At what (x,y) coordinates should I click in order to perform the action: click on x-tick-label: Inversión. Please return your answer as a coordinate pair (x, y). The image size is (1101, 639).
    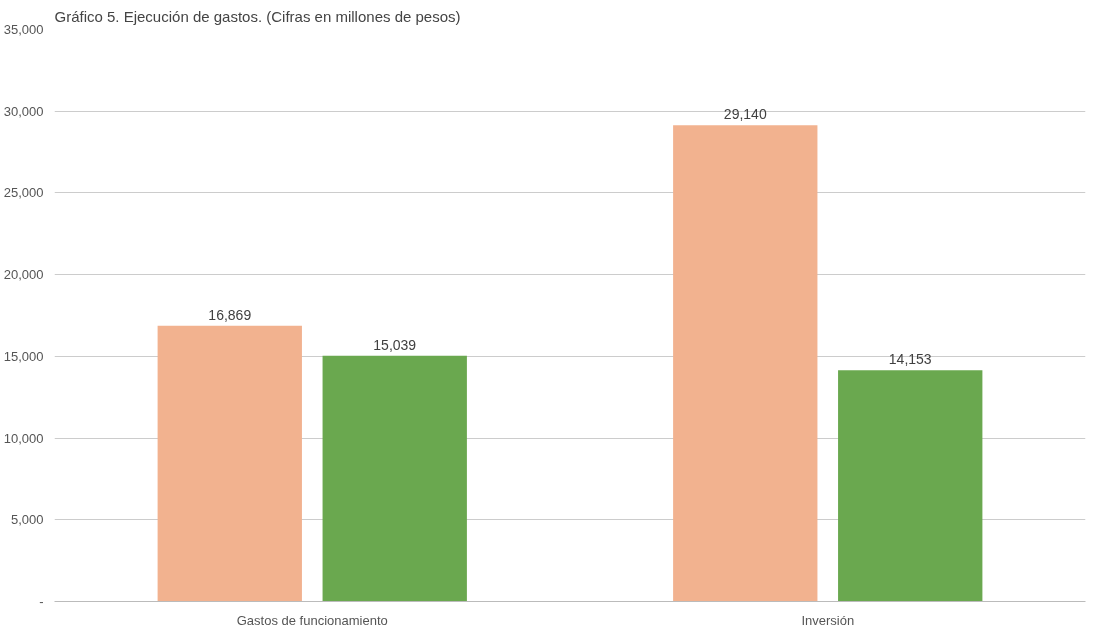
    Looking at the image, I should click on (828, 620).